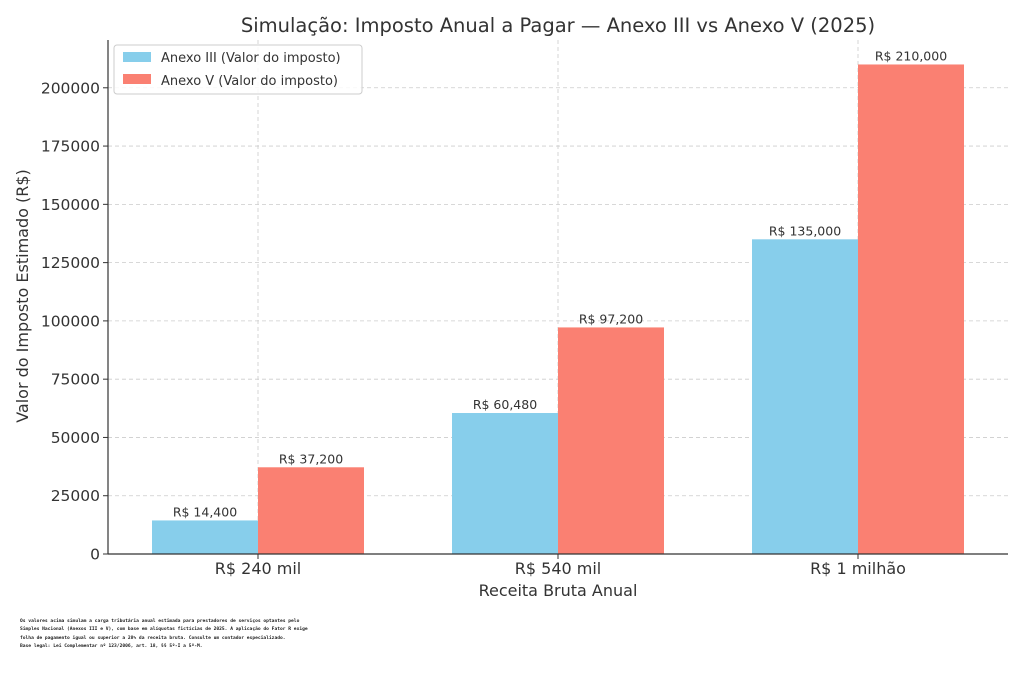  I want to click on bar-value-label: R$ 135,000, so click(805, 230).